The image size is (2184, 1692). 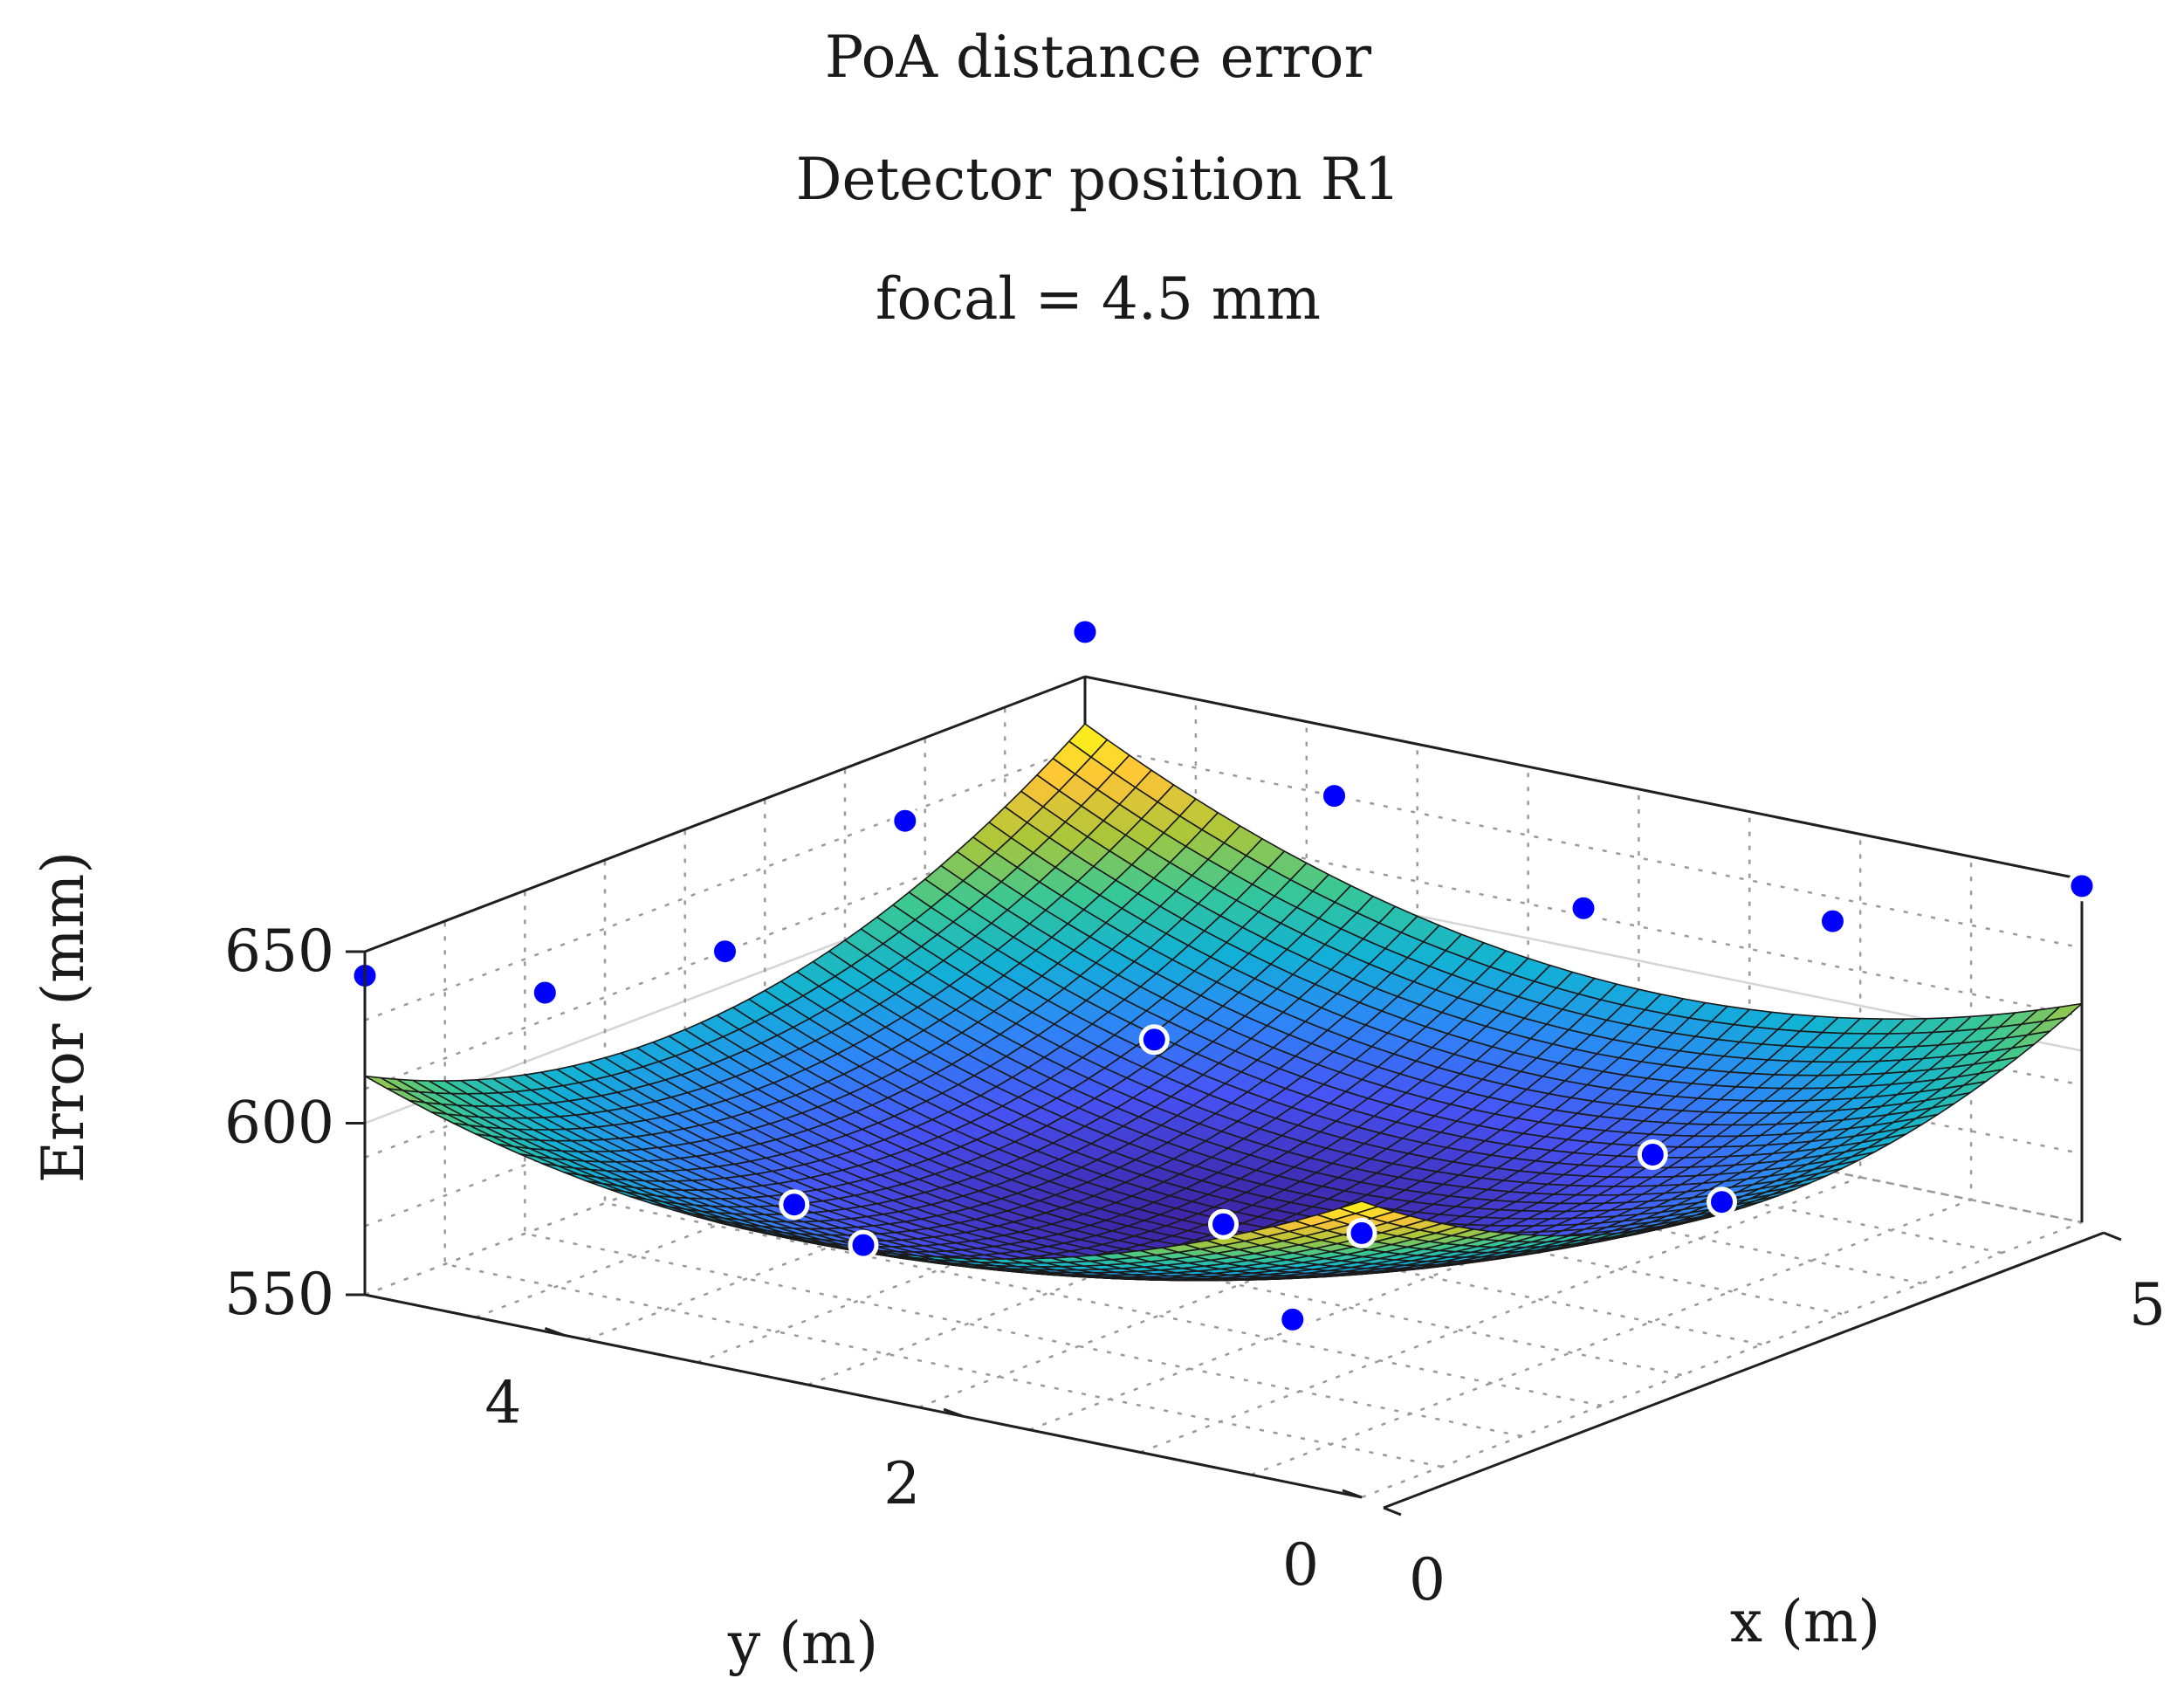 I want to click on z-tick-label: 550, so click(x=279, y=1294).